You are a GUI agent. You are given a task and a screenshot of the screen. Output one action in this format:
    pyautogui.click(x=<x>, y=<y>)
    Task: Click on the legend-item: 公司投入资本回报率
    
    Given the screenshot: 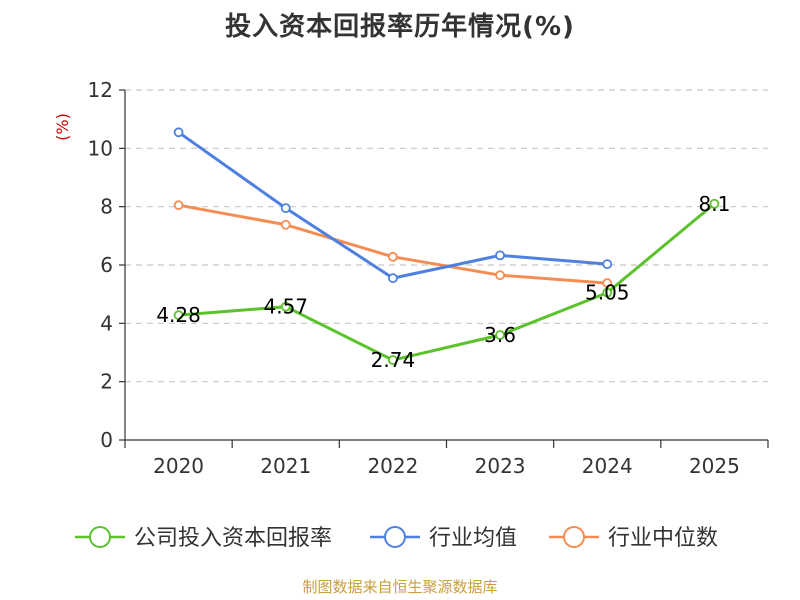 What is the action you would take?
    pyautogui.click(x=203, y=538)
    